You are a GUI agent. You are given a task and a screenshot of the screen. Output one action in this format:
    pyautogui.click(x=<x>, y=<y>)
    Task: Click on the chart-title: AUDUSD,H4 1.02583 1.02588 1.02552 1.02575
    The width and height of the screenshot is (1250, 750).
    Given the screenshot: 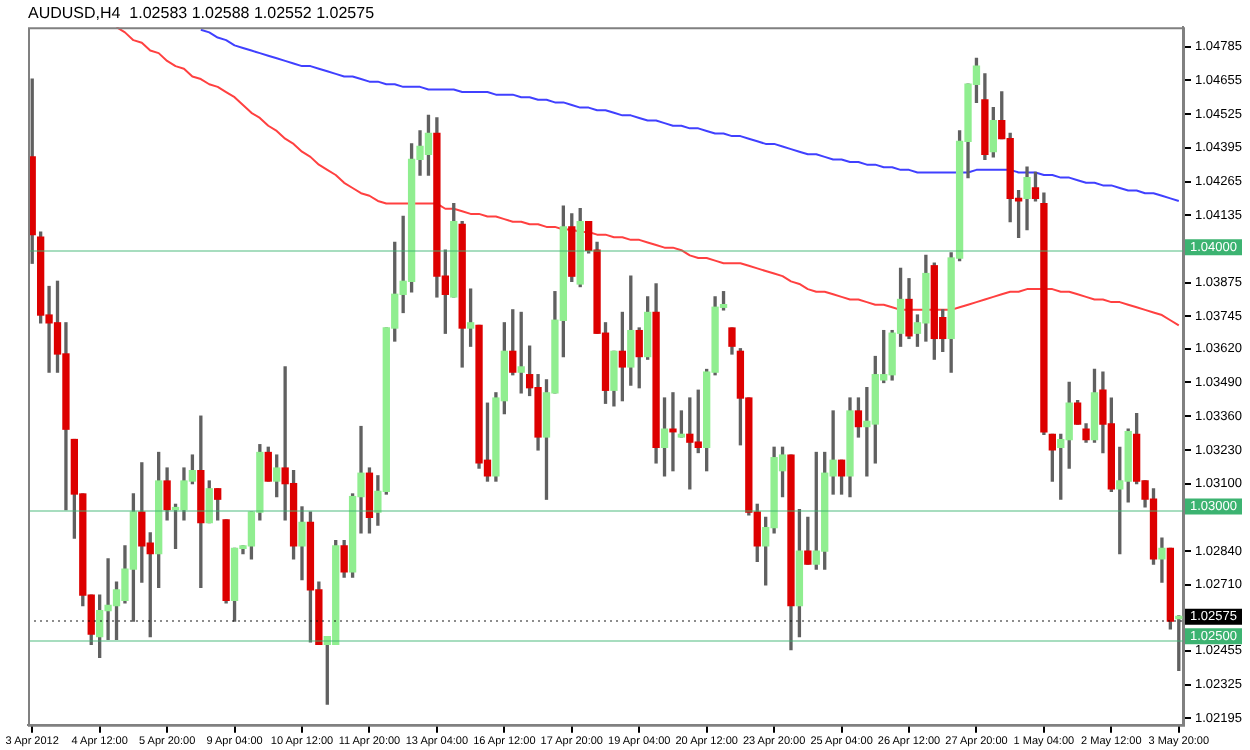 What is the action you would take?
    pyautogui.click(x=202, y=13)
    